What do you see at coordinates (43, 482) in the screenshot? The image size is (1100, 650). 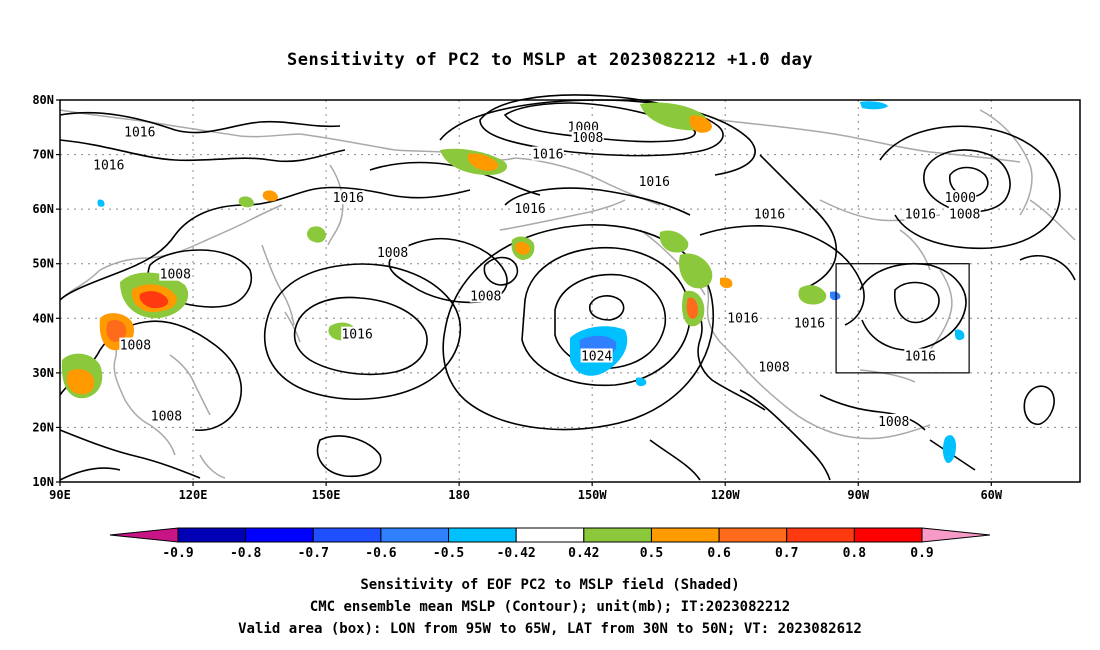 I see `lat-label: 10N` at bounding box center [43, 482].